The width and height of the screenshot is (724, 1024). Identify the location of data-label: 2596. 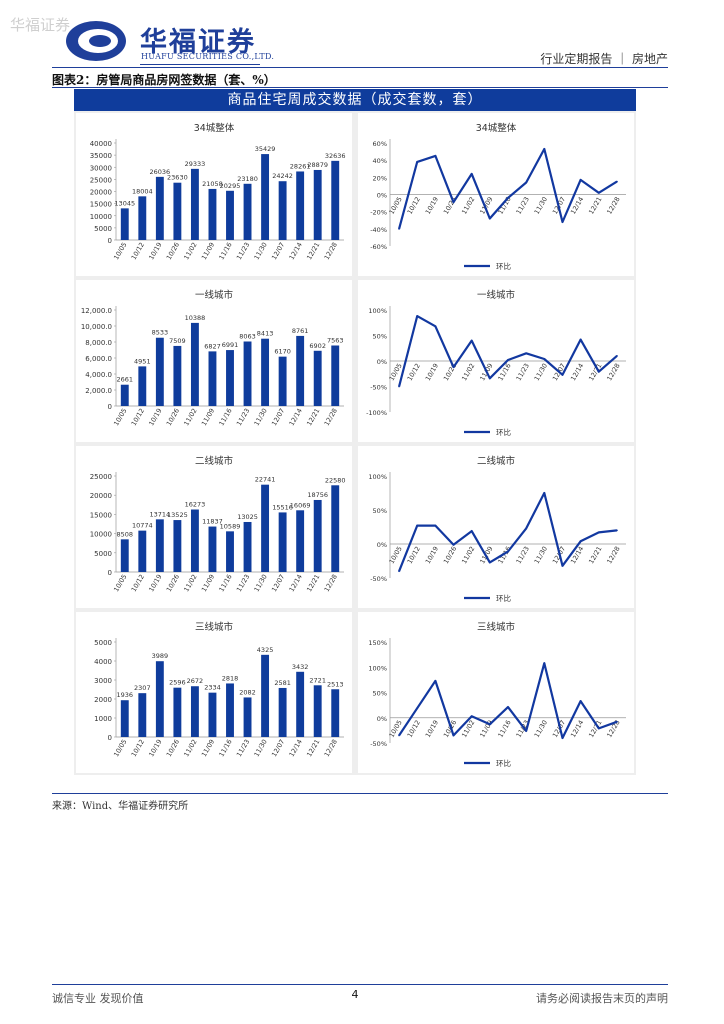
(177, 683).